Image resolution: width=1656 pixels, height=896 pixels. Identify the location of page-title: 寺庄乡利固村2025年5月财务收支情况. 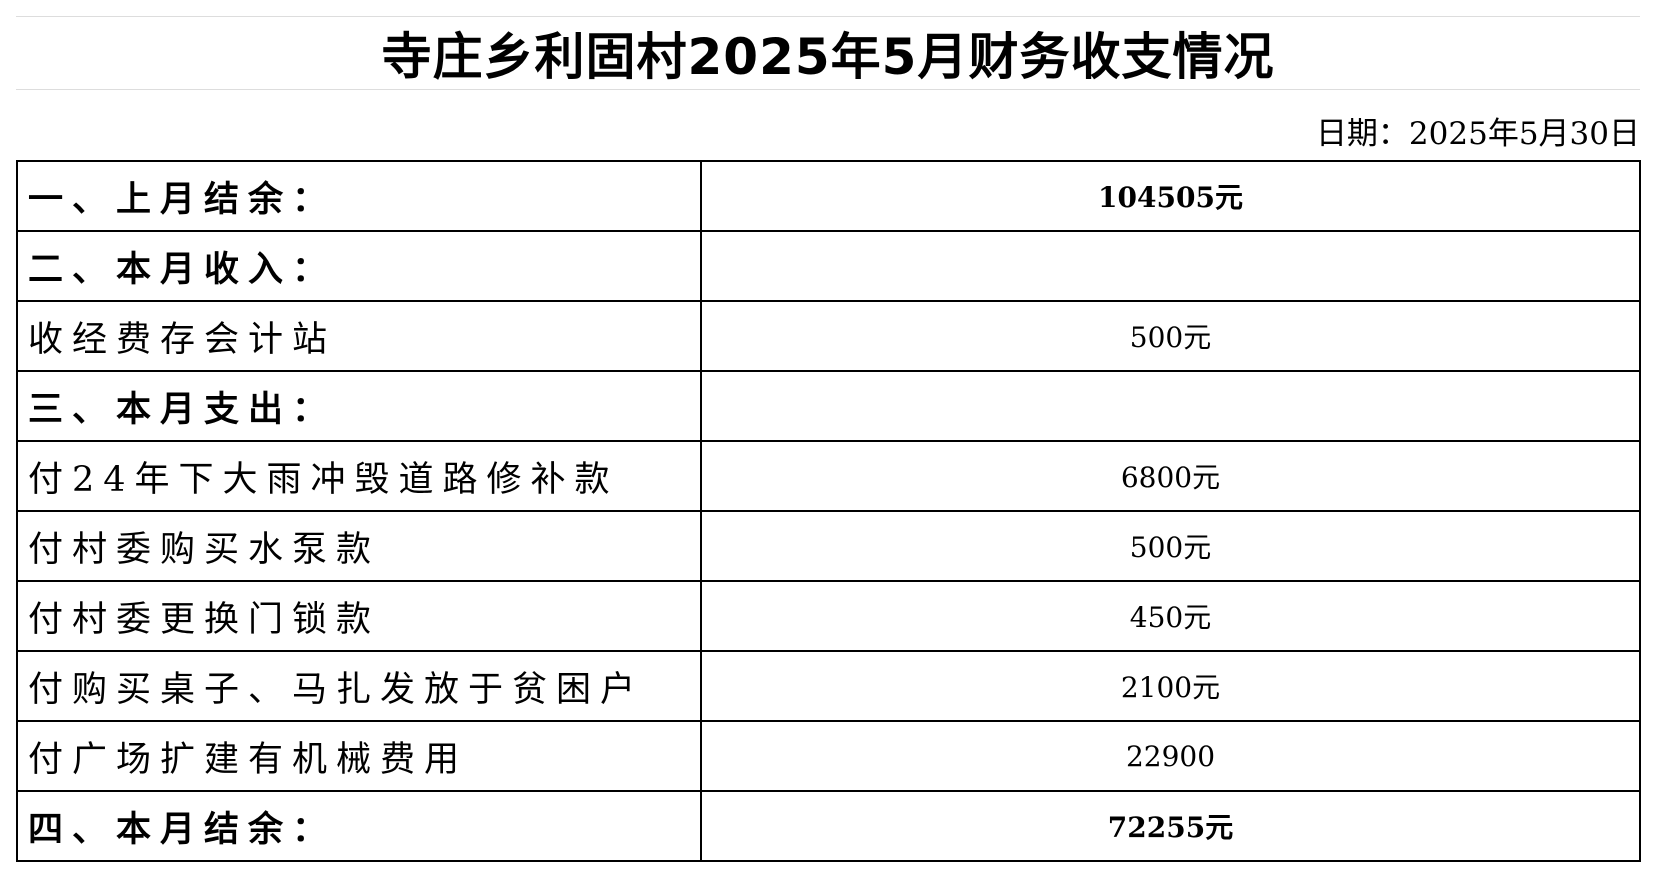
(828, 53).